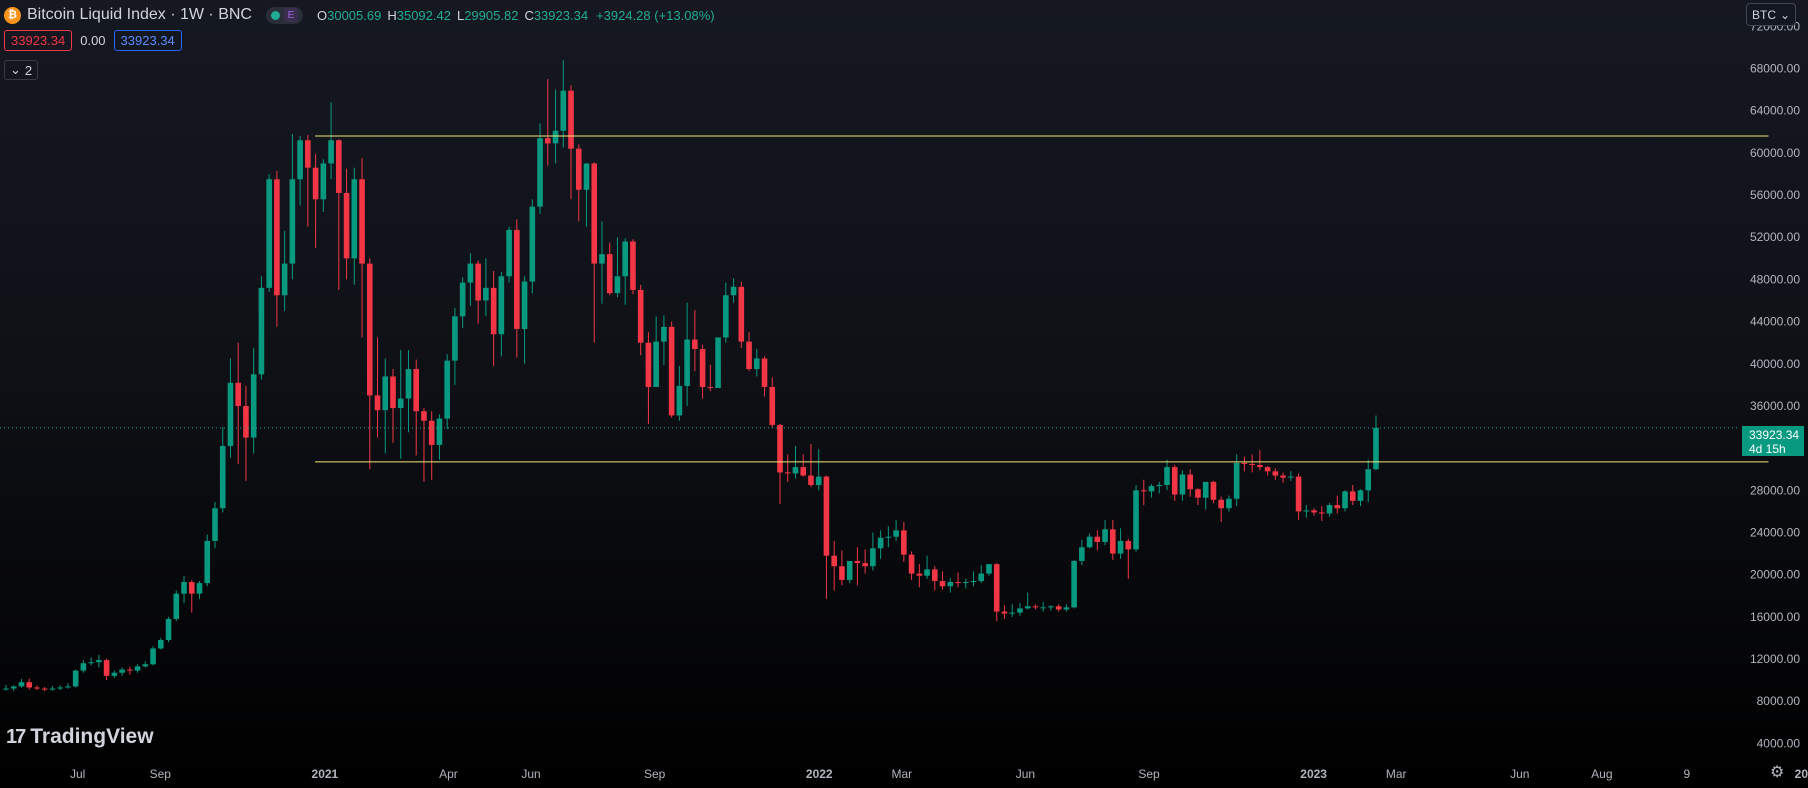  Describe the element at coordinates (161, 774) in the screenshot. I see `x-axis-tick-label: Sep` at that location.